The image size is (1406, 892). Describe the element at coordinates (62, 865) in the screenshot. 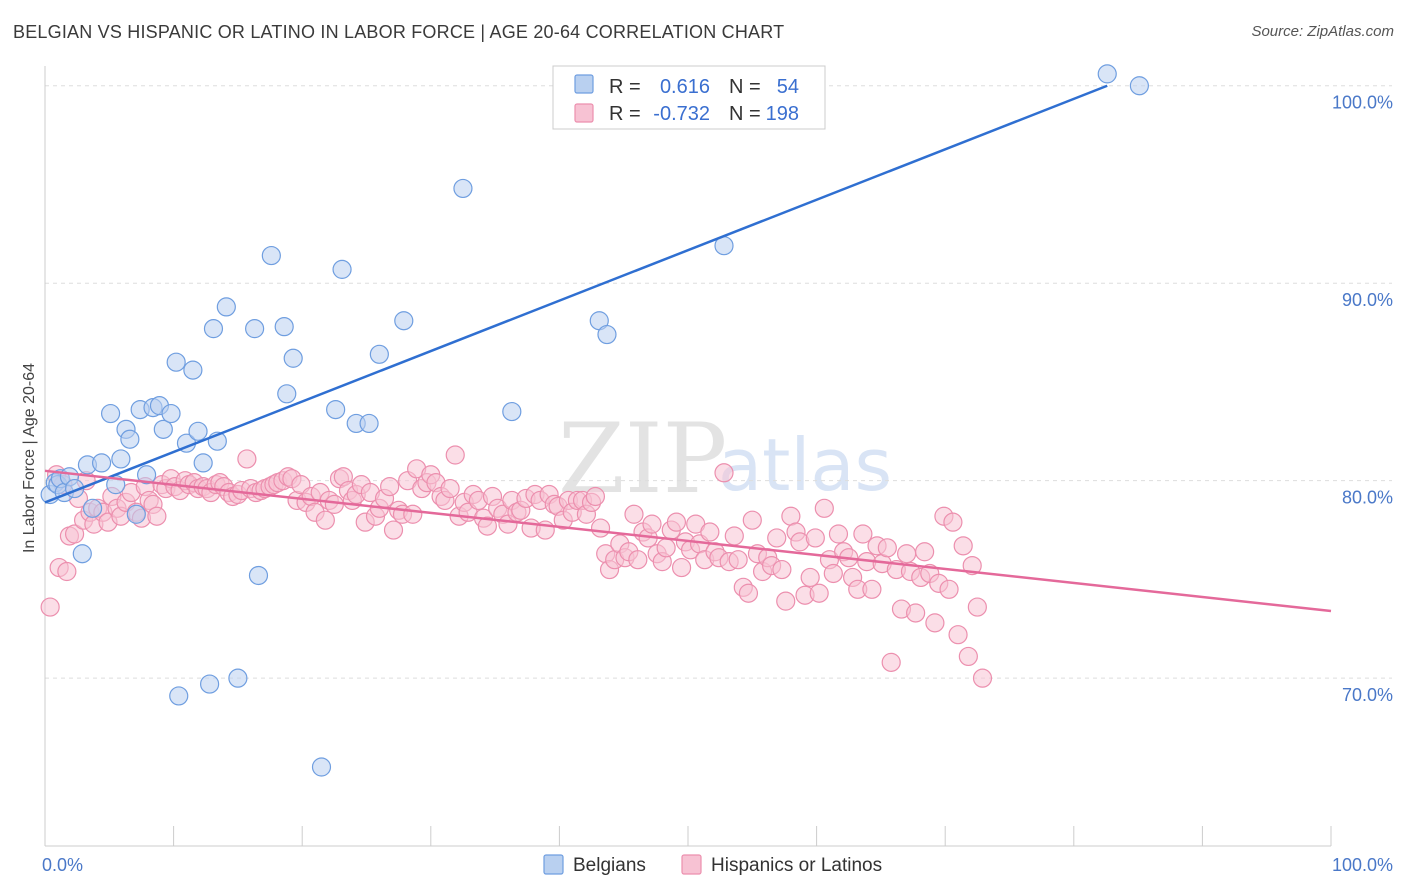

I see `x-tick-label-0: 0.0%` at that location.